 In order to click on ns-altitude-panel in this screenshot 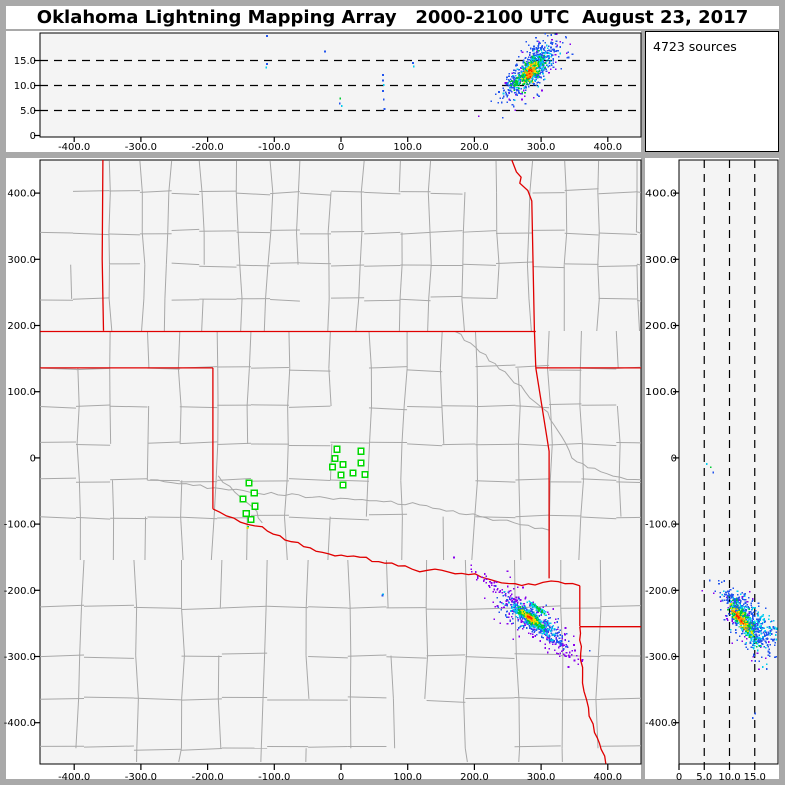, I will do `click(712, 468)`.